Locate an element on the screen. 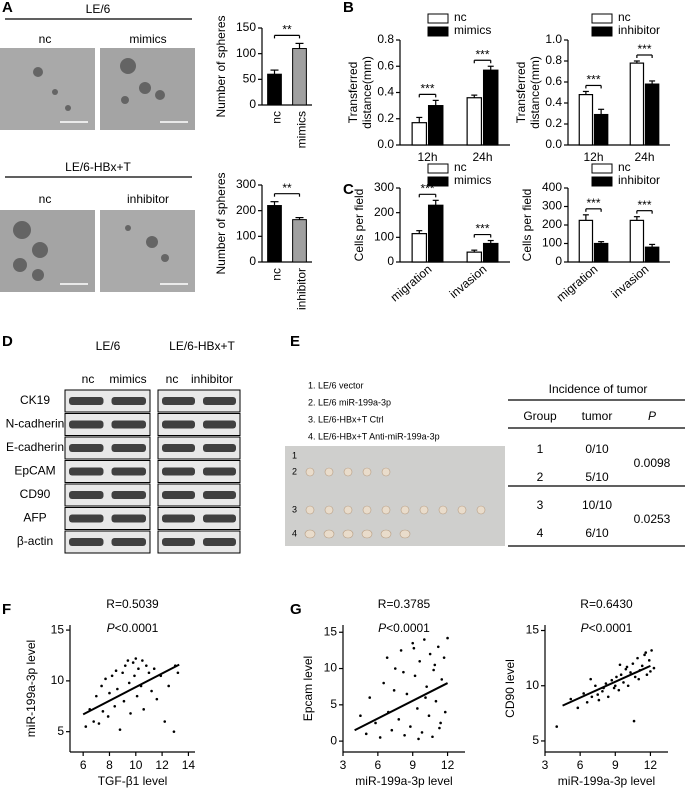 The width and height of the screenshot is (685, 792). significance-label: ** is located at coordinates (287, 30).